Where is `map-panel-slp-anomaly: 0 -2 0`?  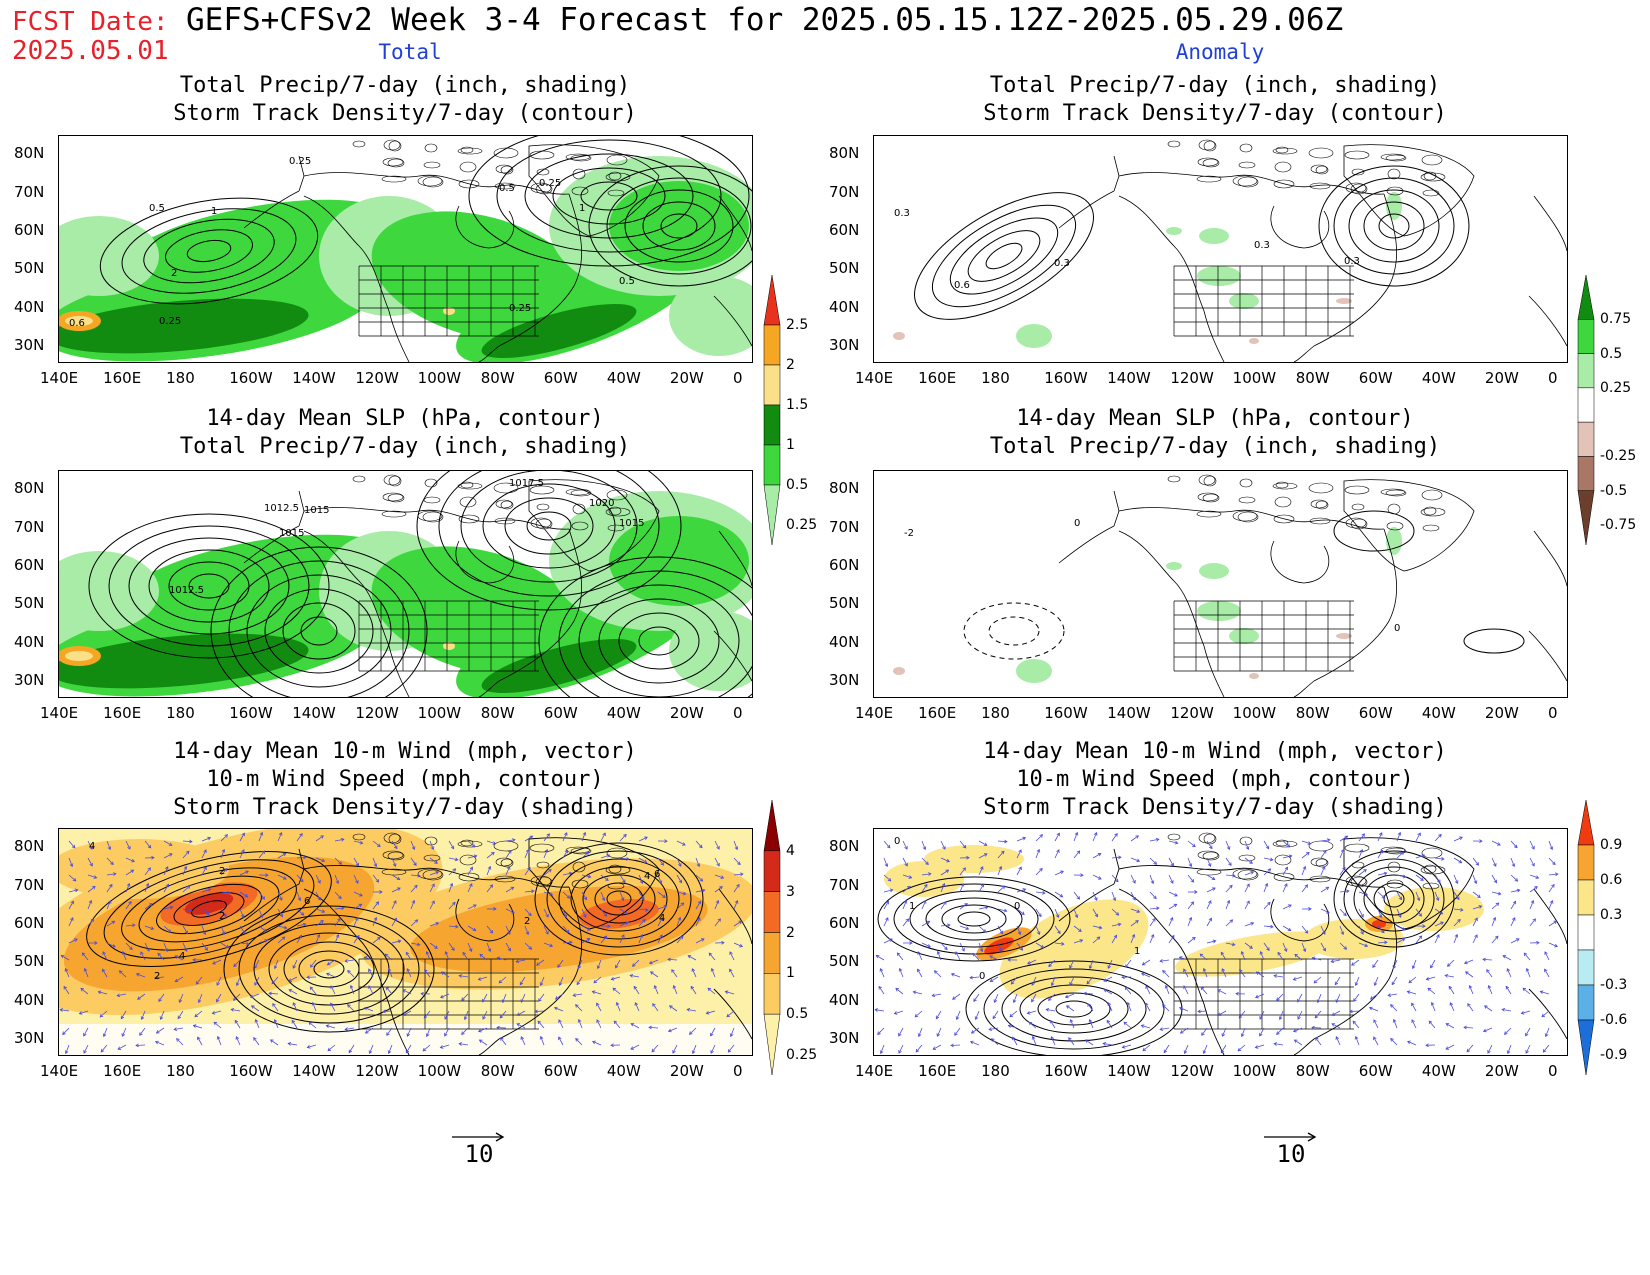
map-panel-slp-anomaly: 0 -2 0 is located at coordinates (1220, 584).